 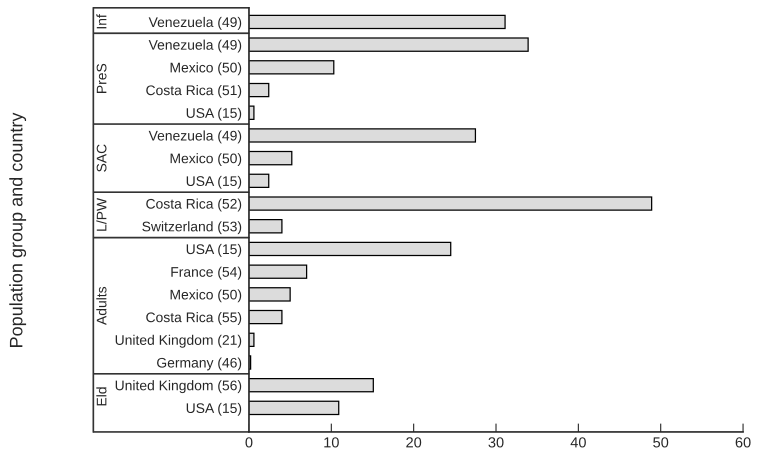 I want to click on x-tick-label: 50, so click(x=660, y=442).